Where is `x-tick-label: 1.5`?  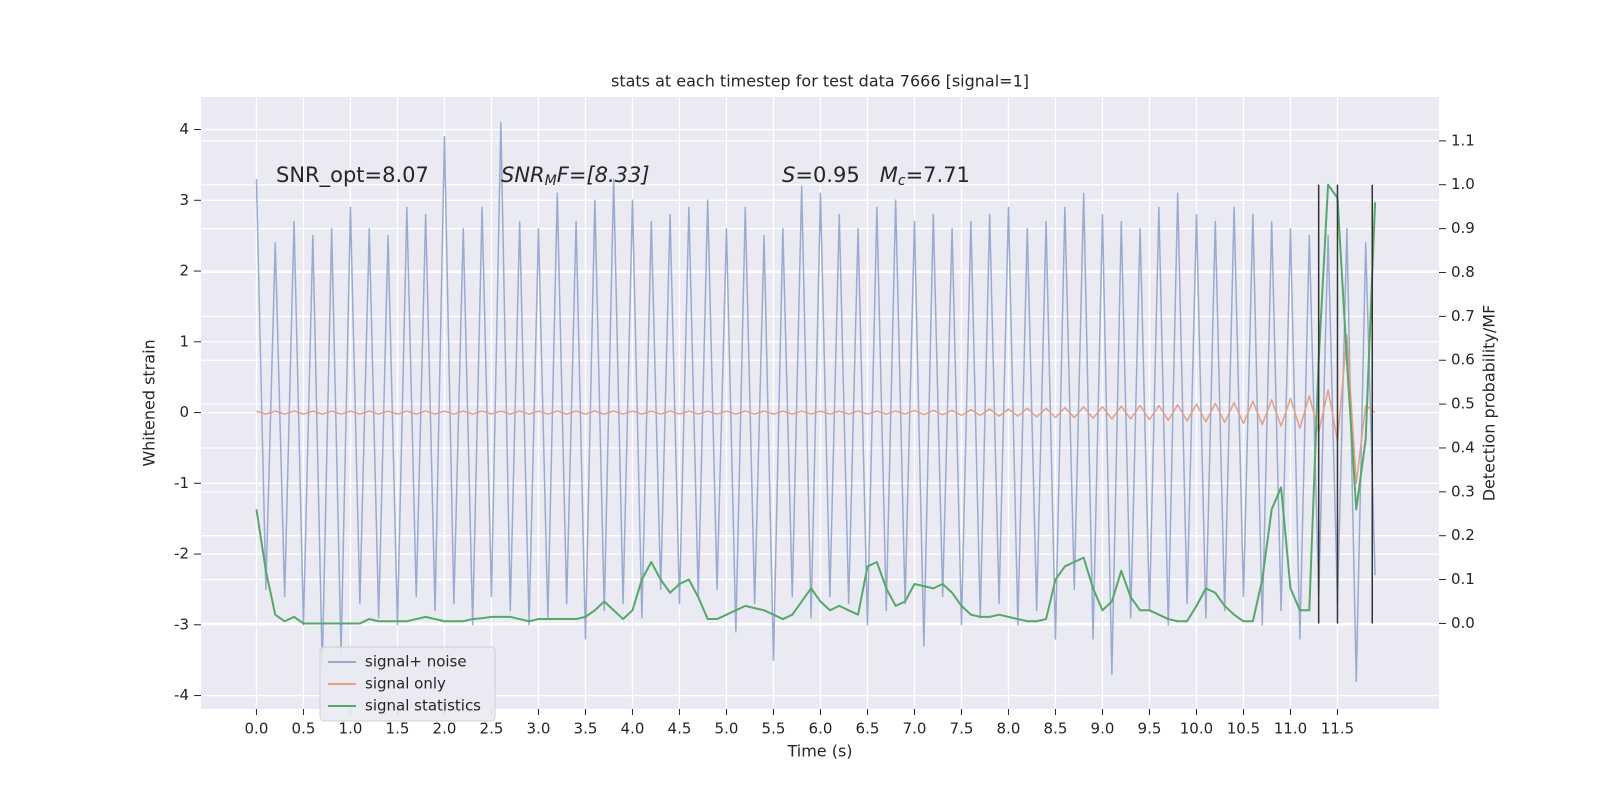 x-tick-label: 1.5 is located at coordinates (398, 729).